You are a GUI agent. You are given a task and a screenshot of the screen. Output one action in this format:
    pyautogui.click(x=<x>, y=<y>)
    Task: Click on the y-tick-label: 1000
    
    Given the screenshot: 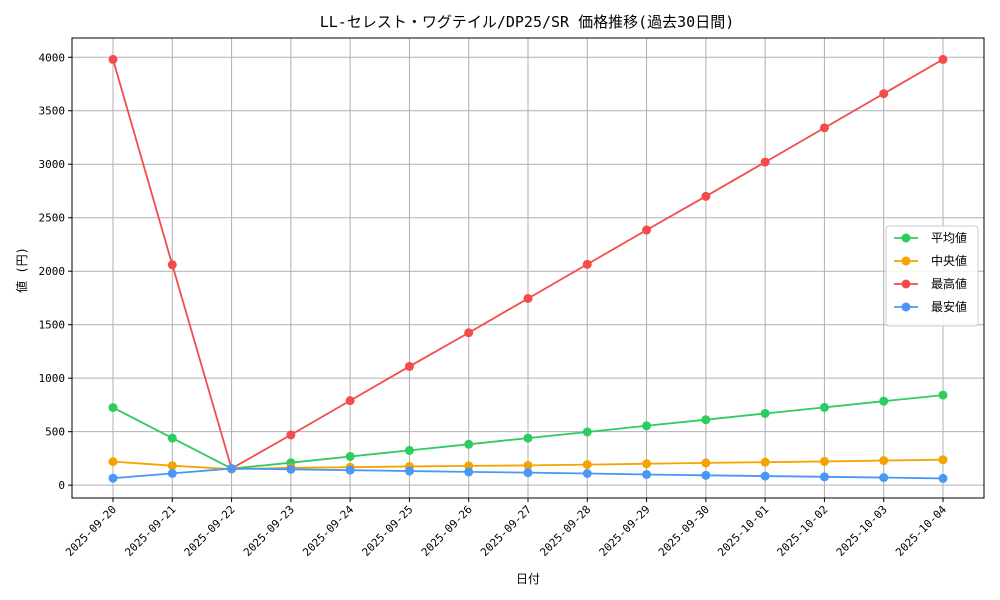 What is the action you would take?
    pyautogui.click(x=52, y=378)
    